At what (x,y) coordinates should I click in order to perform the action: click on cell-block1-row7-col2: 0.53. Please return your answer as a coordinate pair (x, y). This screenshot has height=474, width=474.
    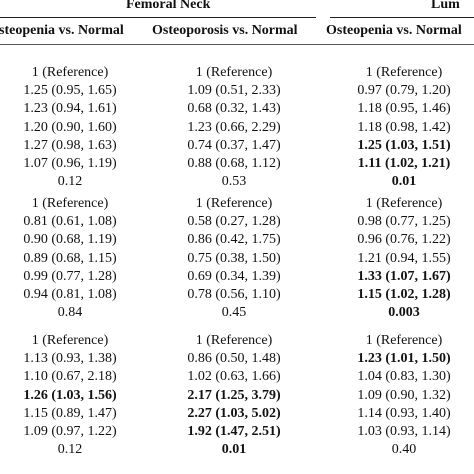
    Looking at the image, I should click on (234, 182).